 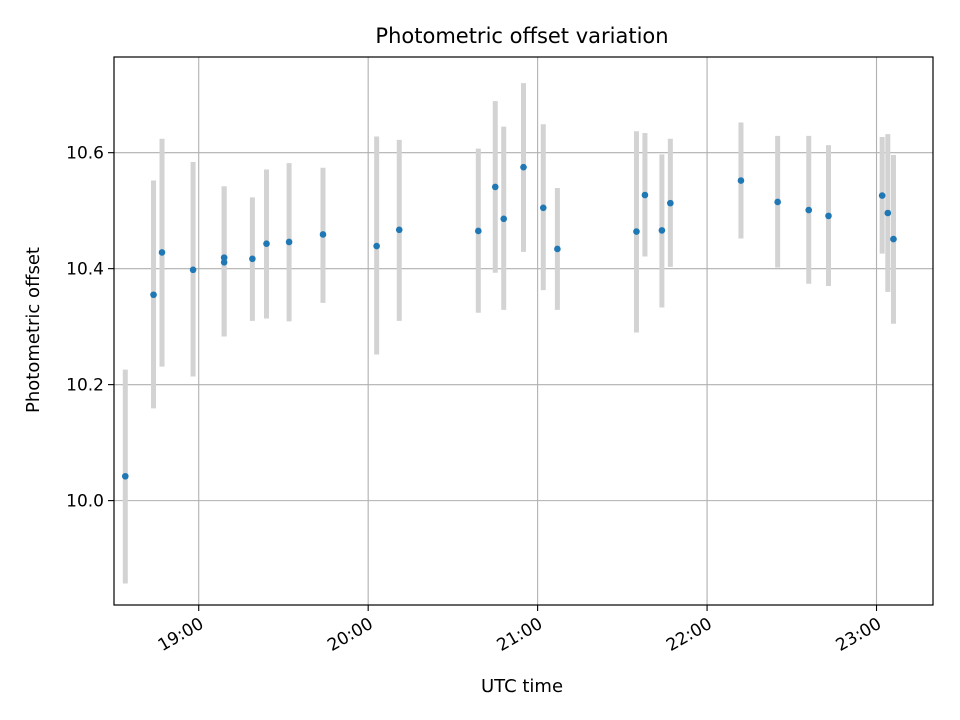 I want to click on y-tick-label: 10.4, so click(x=85, y=270).